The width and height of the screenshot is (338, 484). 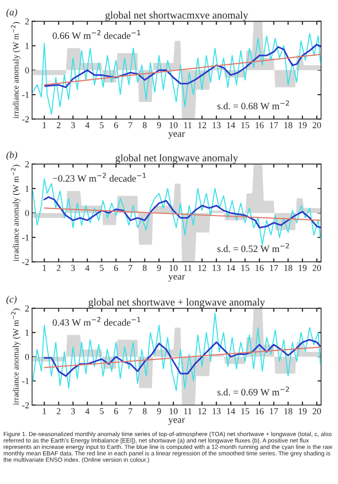 What do you see at coordinates (12, 155) in the screenshot?
I see `text: (b)` at bounding box center [12, 155].